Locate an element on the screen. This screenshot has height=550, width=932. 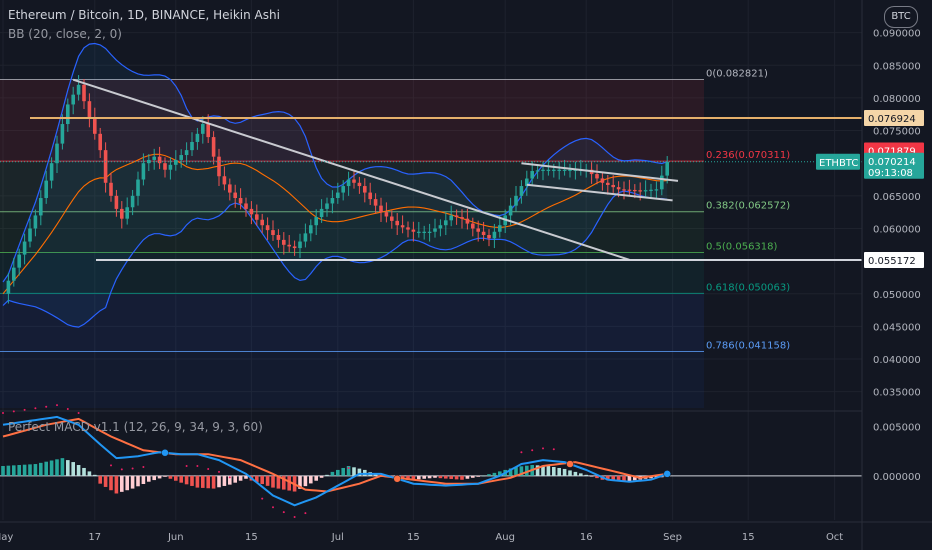
time-tick-label: 17 is located at coordinates (94, 537).